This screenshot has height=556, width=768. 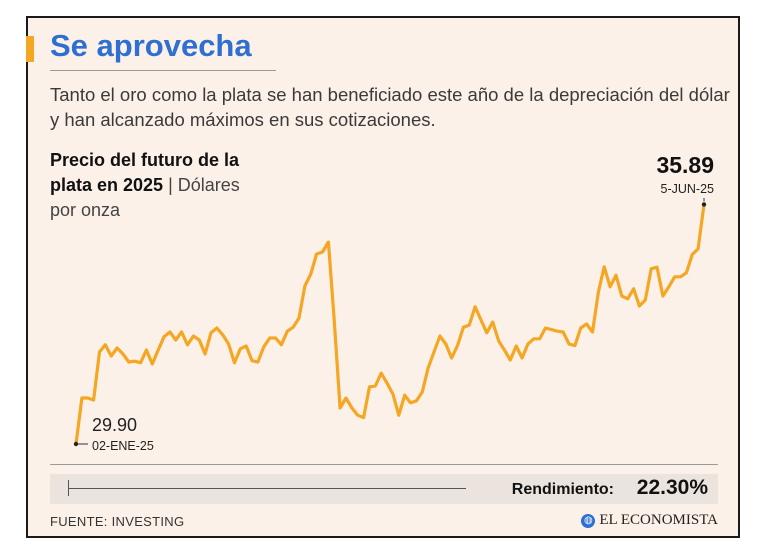 I want to click on performance-bar: Rendimiento: 22.30%, so click(x=384, y=489).